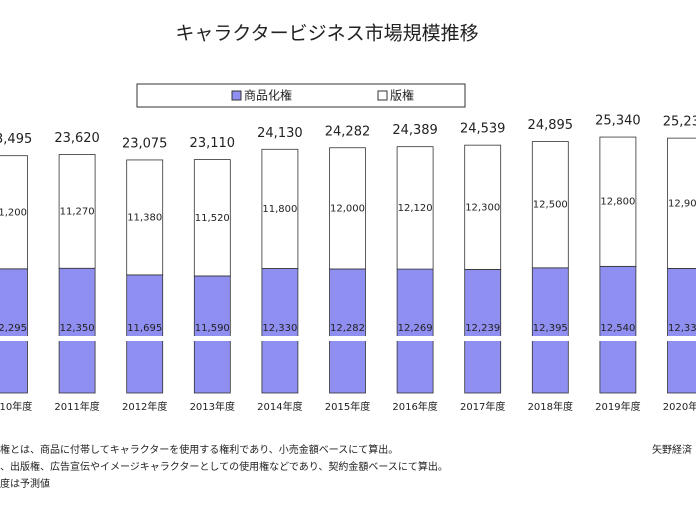 Image resolution: width=696 pixels, height=522 pixels. I want to click on value-label: 11,270, so click(77, 211).